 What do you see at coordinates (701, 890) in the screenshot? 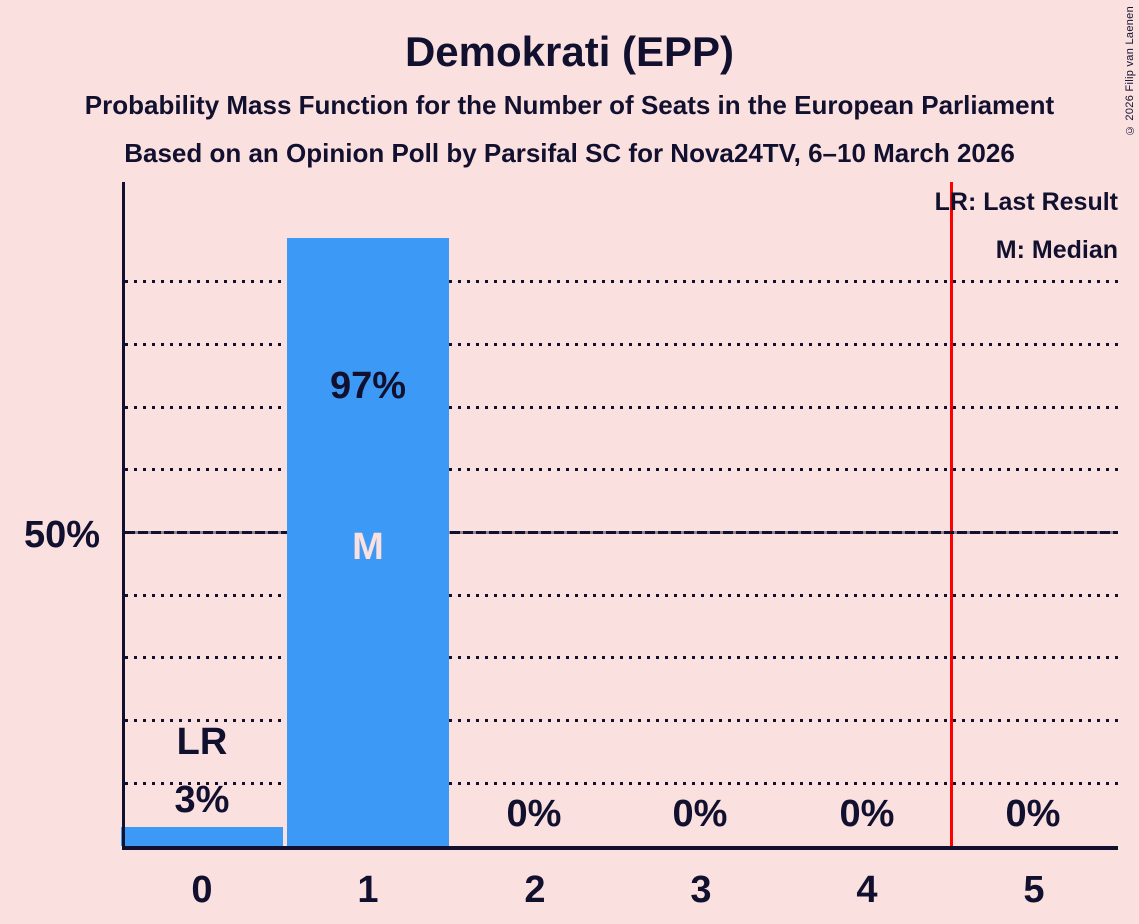
I see `x-tick-label-3: 3` at bounding box center [701, 890].